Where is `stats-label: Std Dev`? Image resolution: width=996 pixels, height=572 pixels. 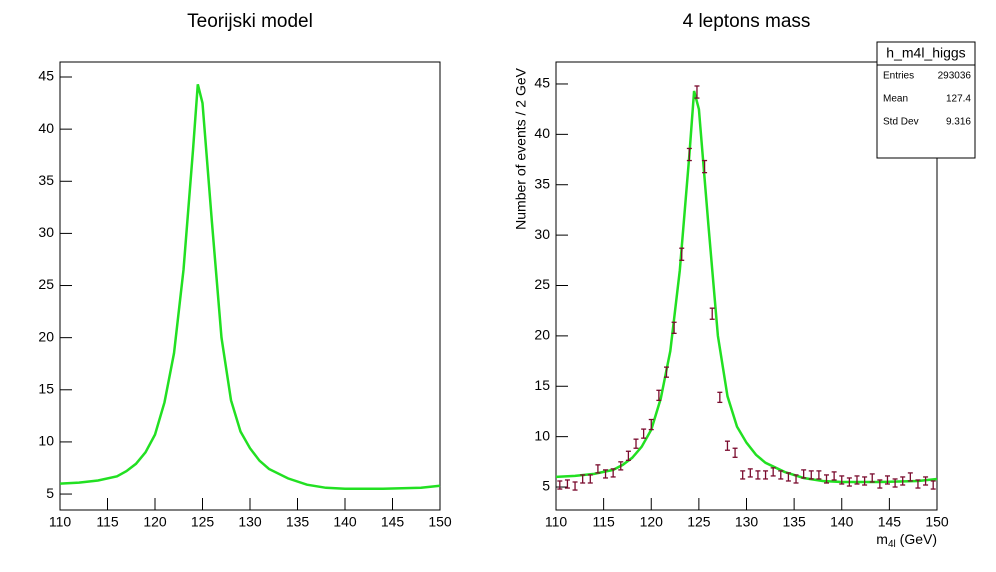
stats-label: Std Dev is located at coordinates (901, 122).